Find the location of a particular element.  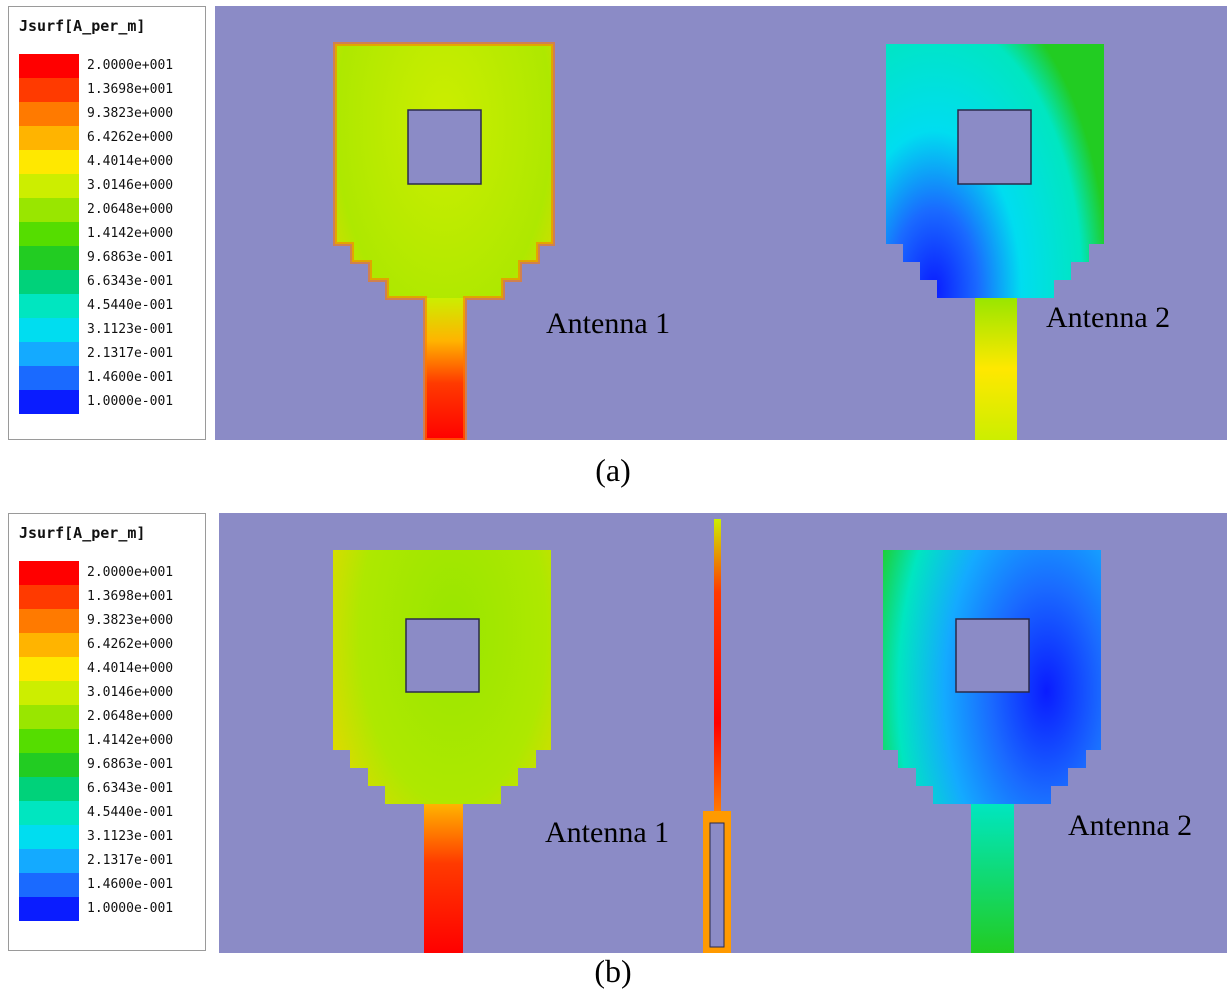

decoupling-strip is located at coordinates (717, 736).